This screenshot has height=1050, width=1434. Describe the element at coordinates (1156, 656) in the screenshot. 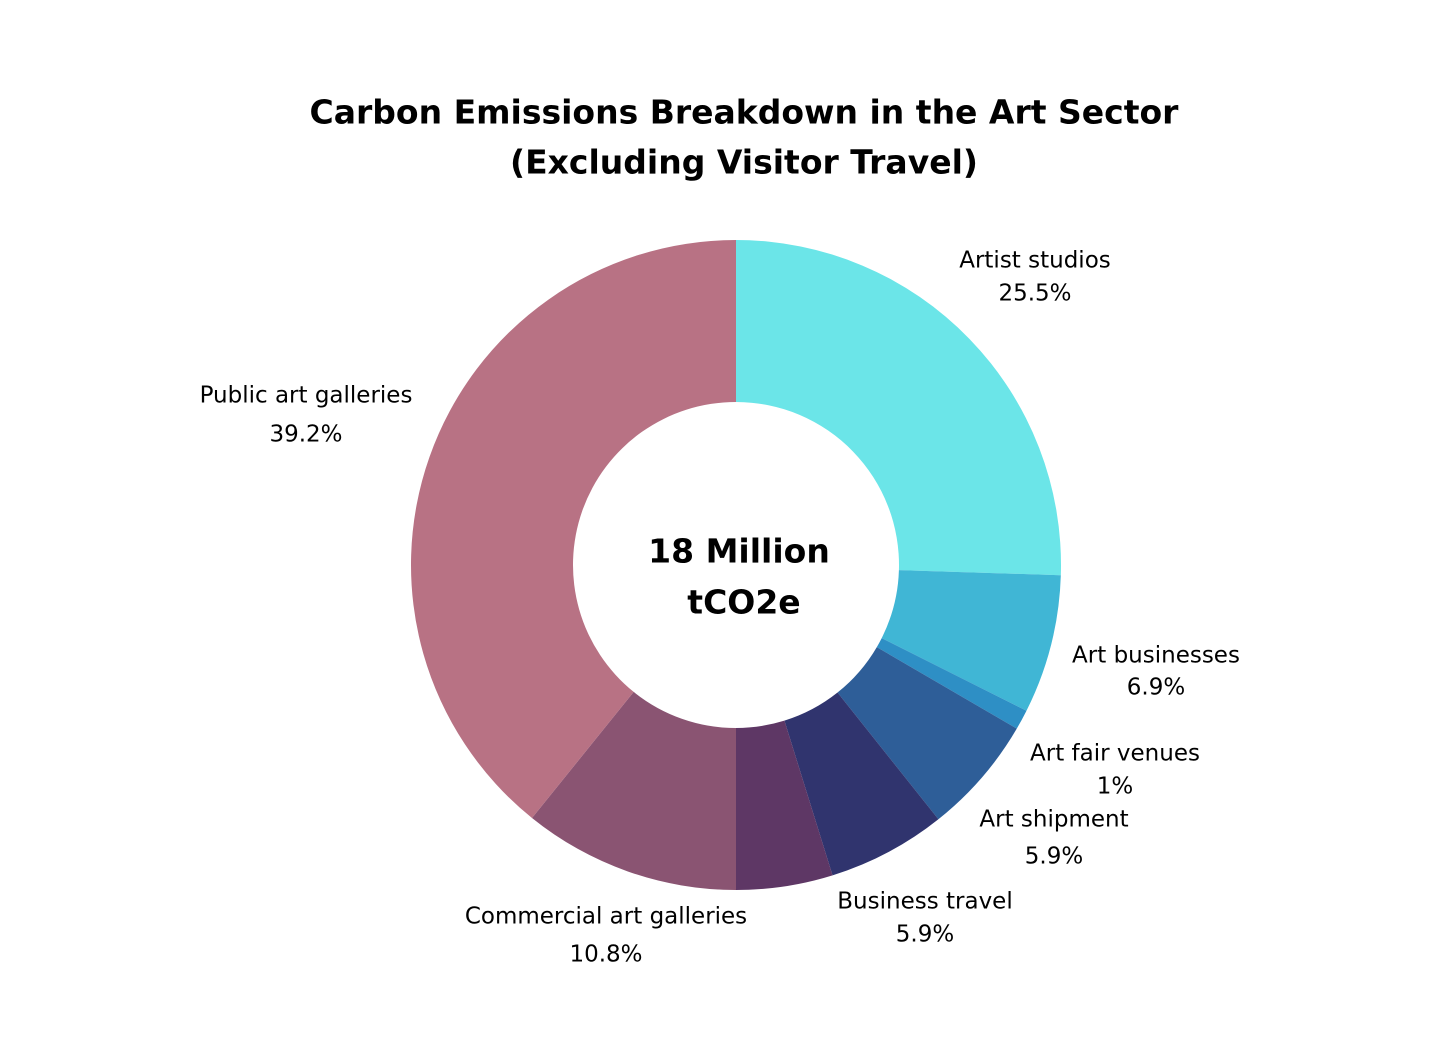

I see `segment-label: Art businesses` at that location.